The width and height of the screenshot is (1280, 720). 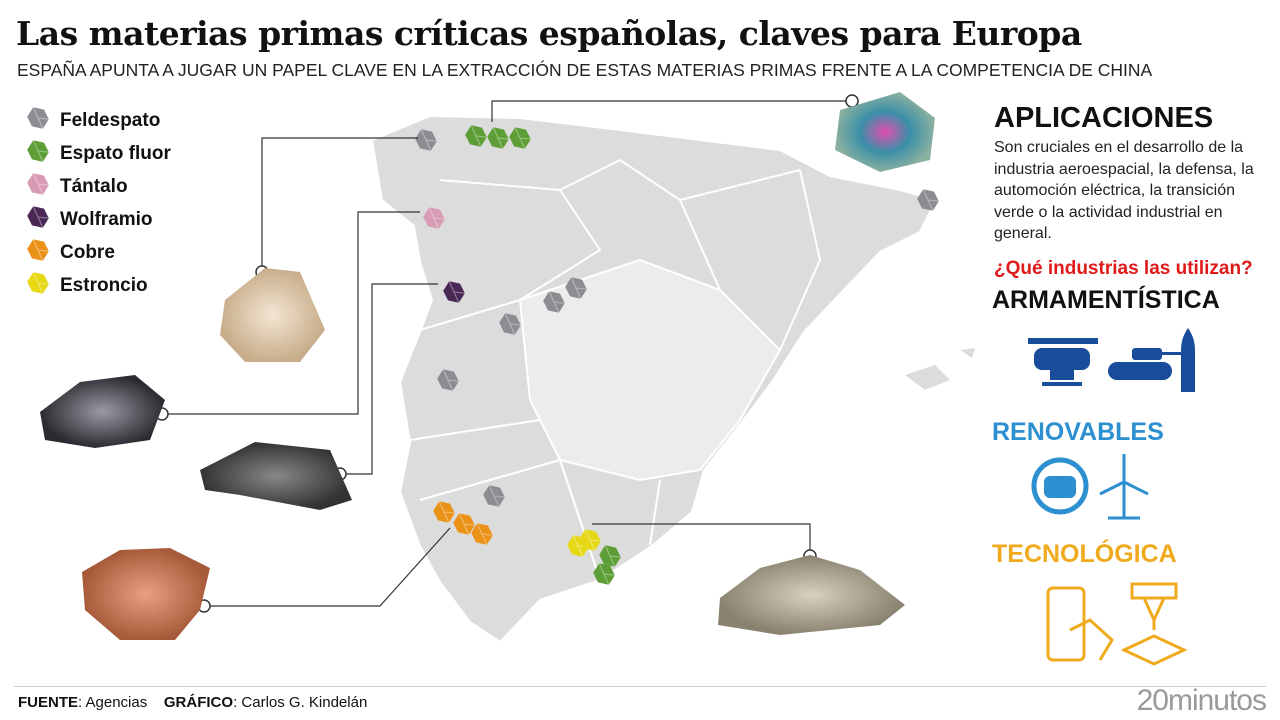 What do you see at coordinates (1123, 268) in the screenshot?
I see `industries-question: ¿Qué industrias las utilizan?` at bounding box center [1123, 268].